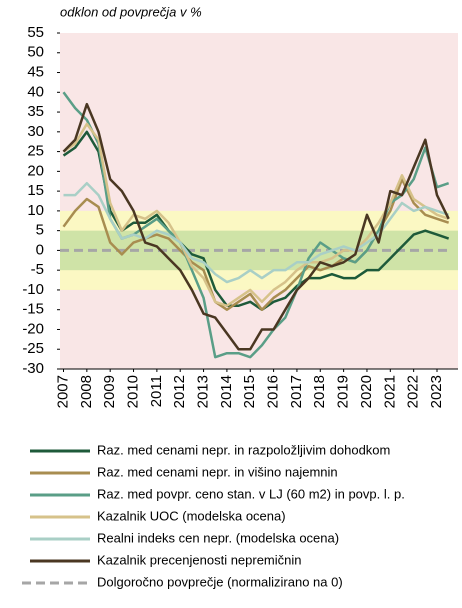 The width and height of the screenshot is (462, 608). What do you see at coordinates (33, 348) in the screenshot?
I see `y-tick-label: -25` at bounding box center [33, 348].